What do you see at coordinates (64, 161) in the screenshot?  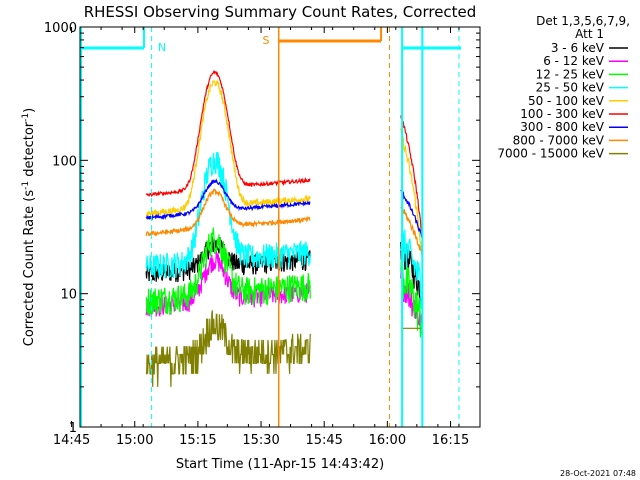 I see `y-tick-label: 100` at bounding box center [64, 161].